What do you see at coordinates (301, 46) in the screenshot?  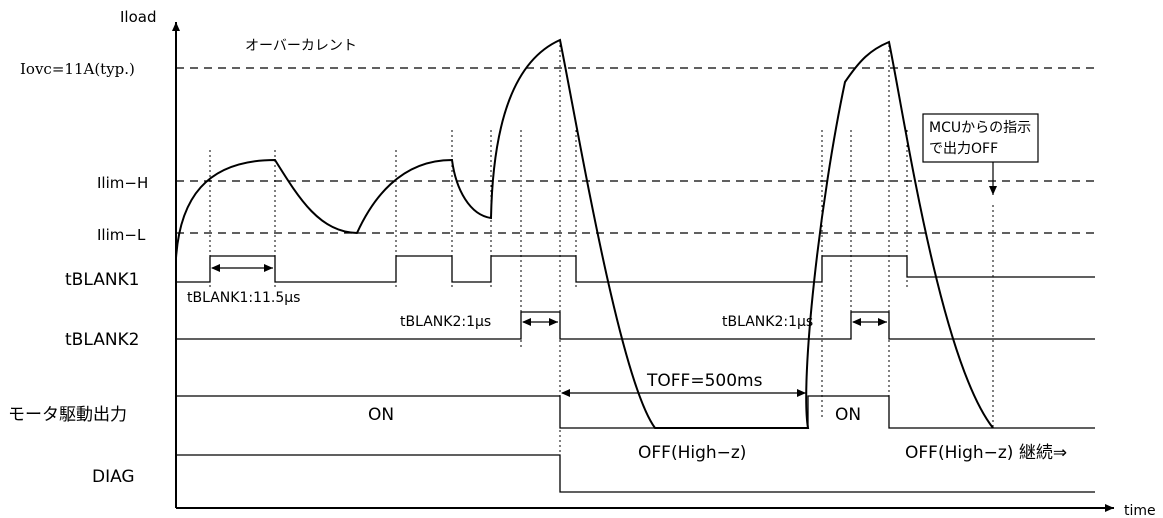 I see `overcurrent-label: オーバーカレント` at bounding box center [301, 46].